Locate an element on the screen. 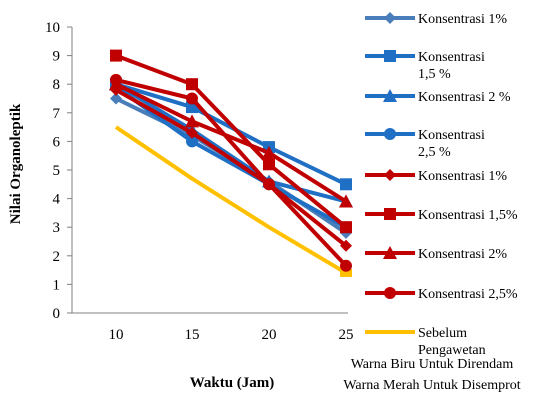 The image size is (560, 403). legend-entry-3: Konsentrasi 2 % is located at coordinates (438, 97).